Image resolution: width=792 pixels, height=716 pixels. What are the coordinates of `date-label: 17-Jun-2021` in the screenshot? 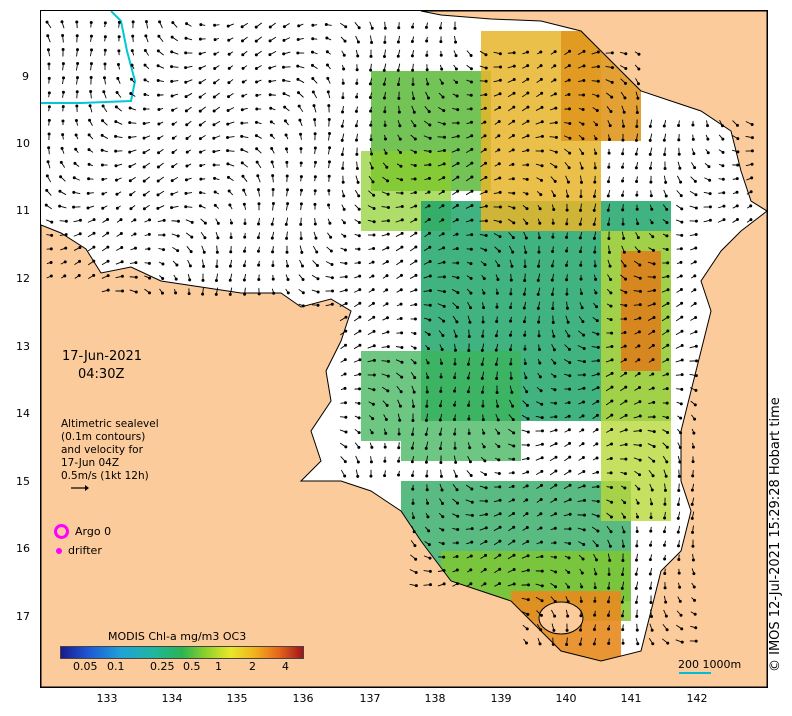 It's located at (102, 356).